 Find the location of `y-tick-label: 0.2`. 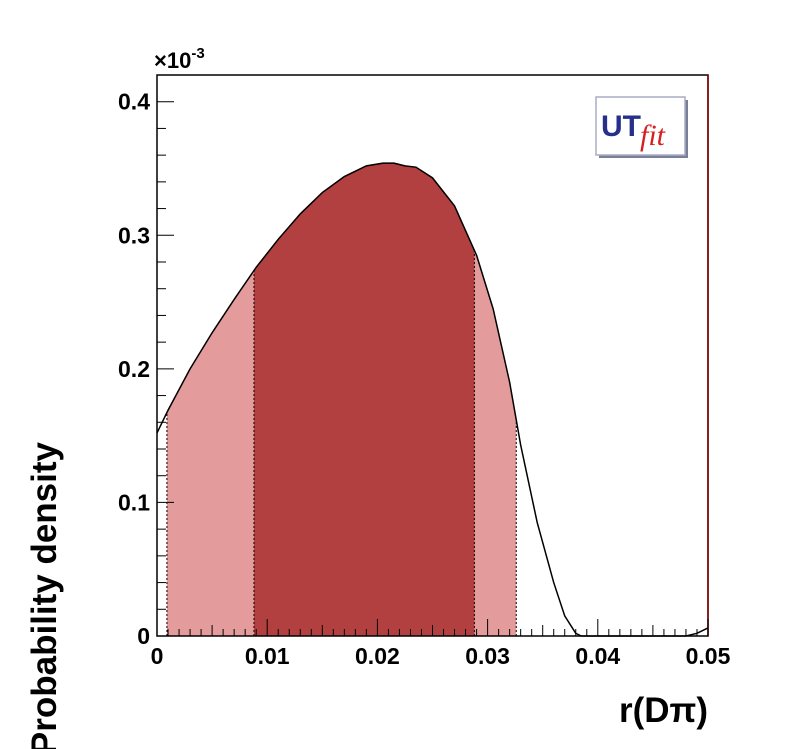

y-tick-label: 0.2 is located at coordinates (134, 369).